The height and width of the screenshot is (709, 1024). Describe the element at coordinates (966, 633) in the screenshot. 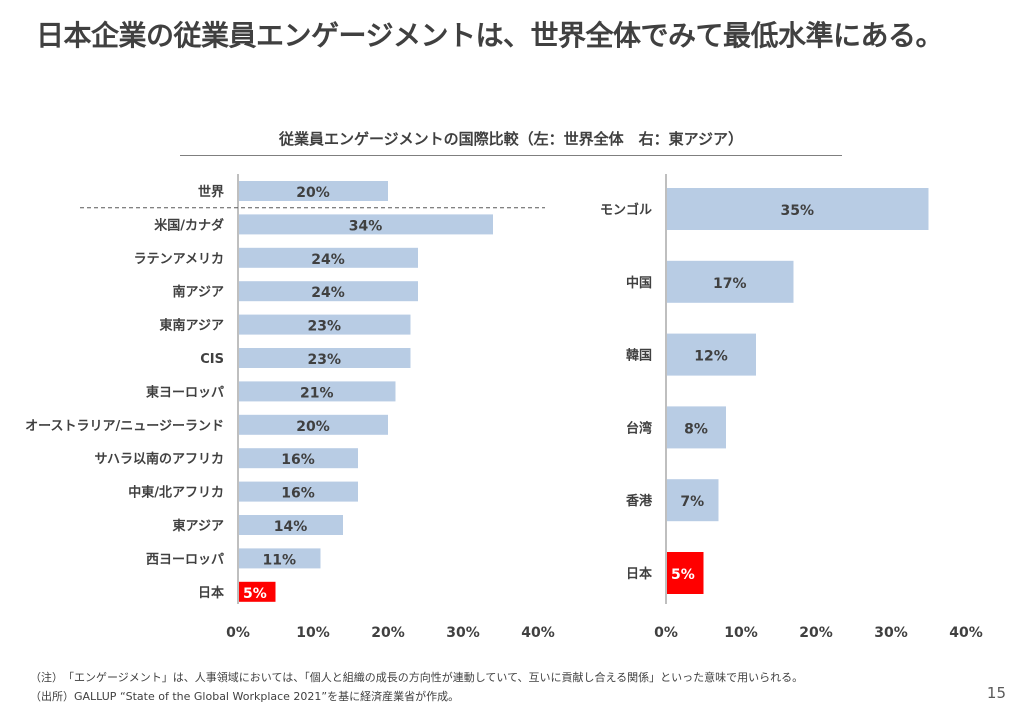

I see `right-x-tick-label: 40%` at that location.